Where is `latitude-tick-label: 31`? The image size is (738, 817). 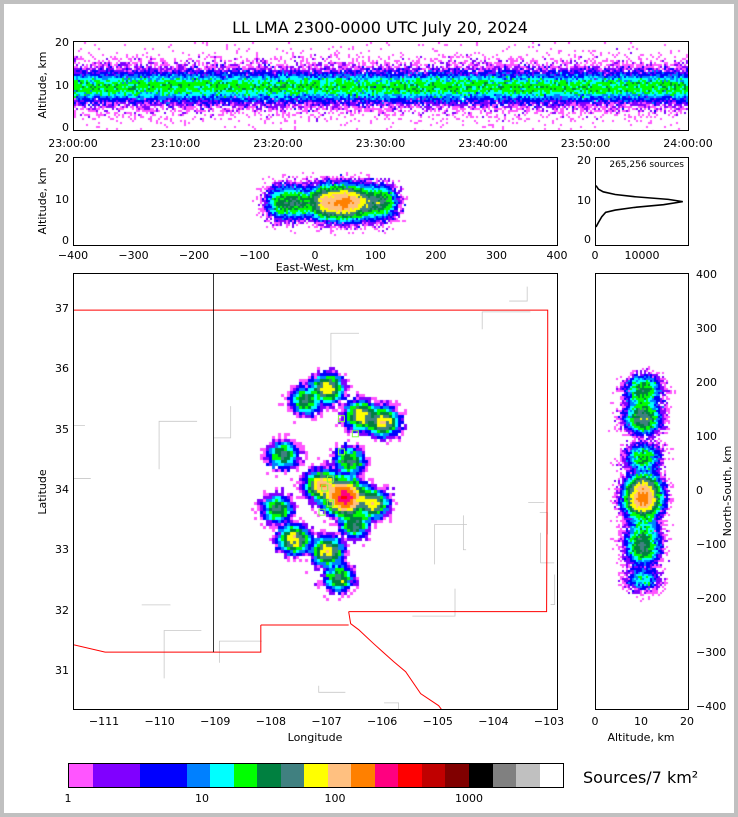
latitude-tick-label: 31 is located at coordinates (62, 670).